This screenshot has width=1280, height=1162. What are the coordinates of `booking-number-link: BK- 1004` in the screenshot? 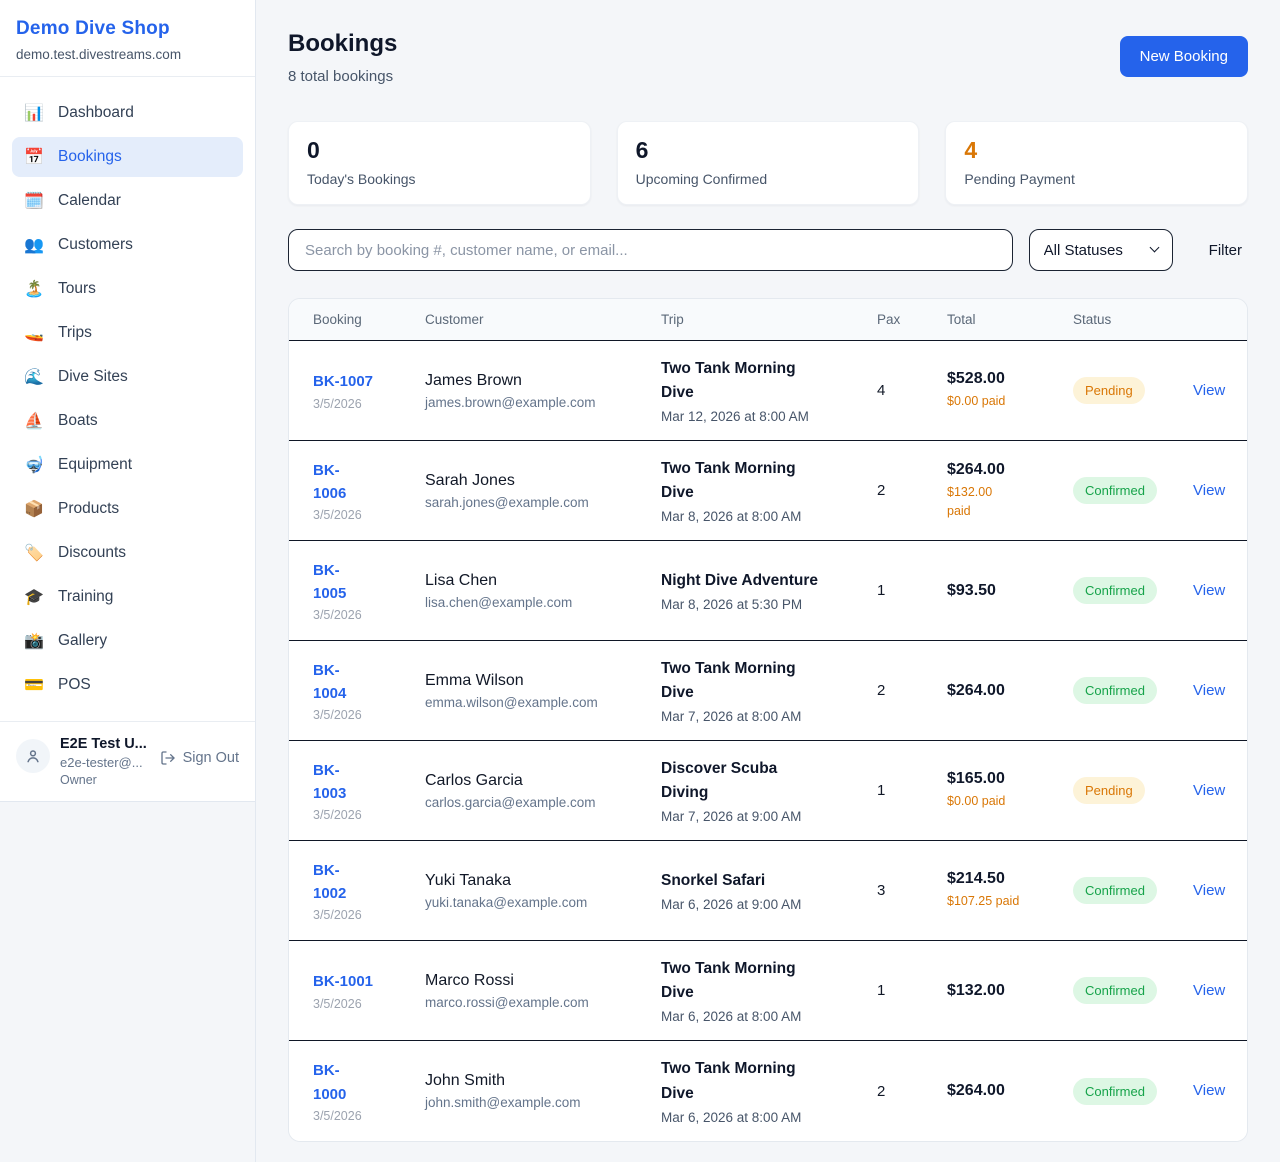 It's located at (330, 681).